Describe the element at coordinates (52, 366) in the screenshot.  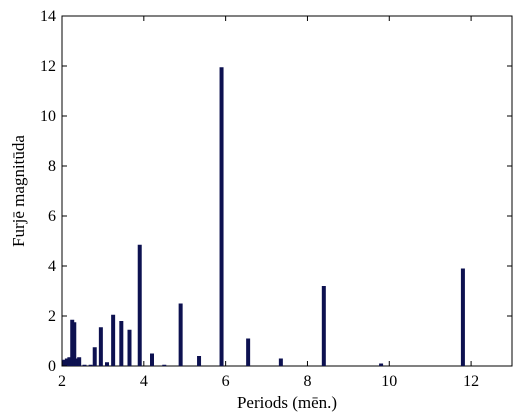
I see `y-tick-label: 0` at that location.